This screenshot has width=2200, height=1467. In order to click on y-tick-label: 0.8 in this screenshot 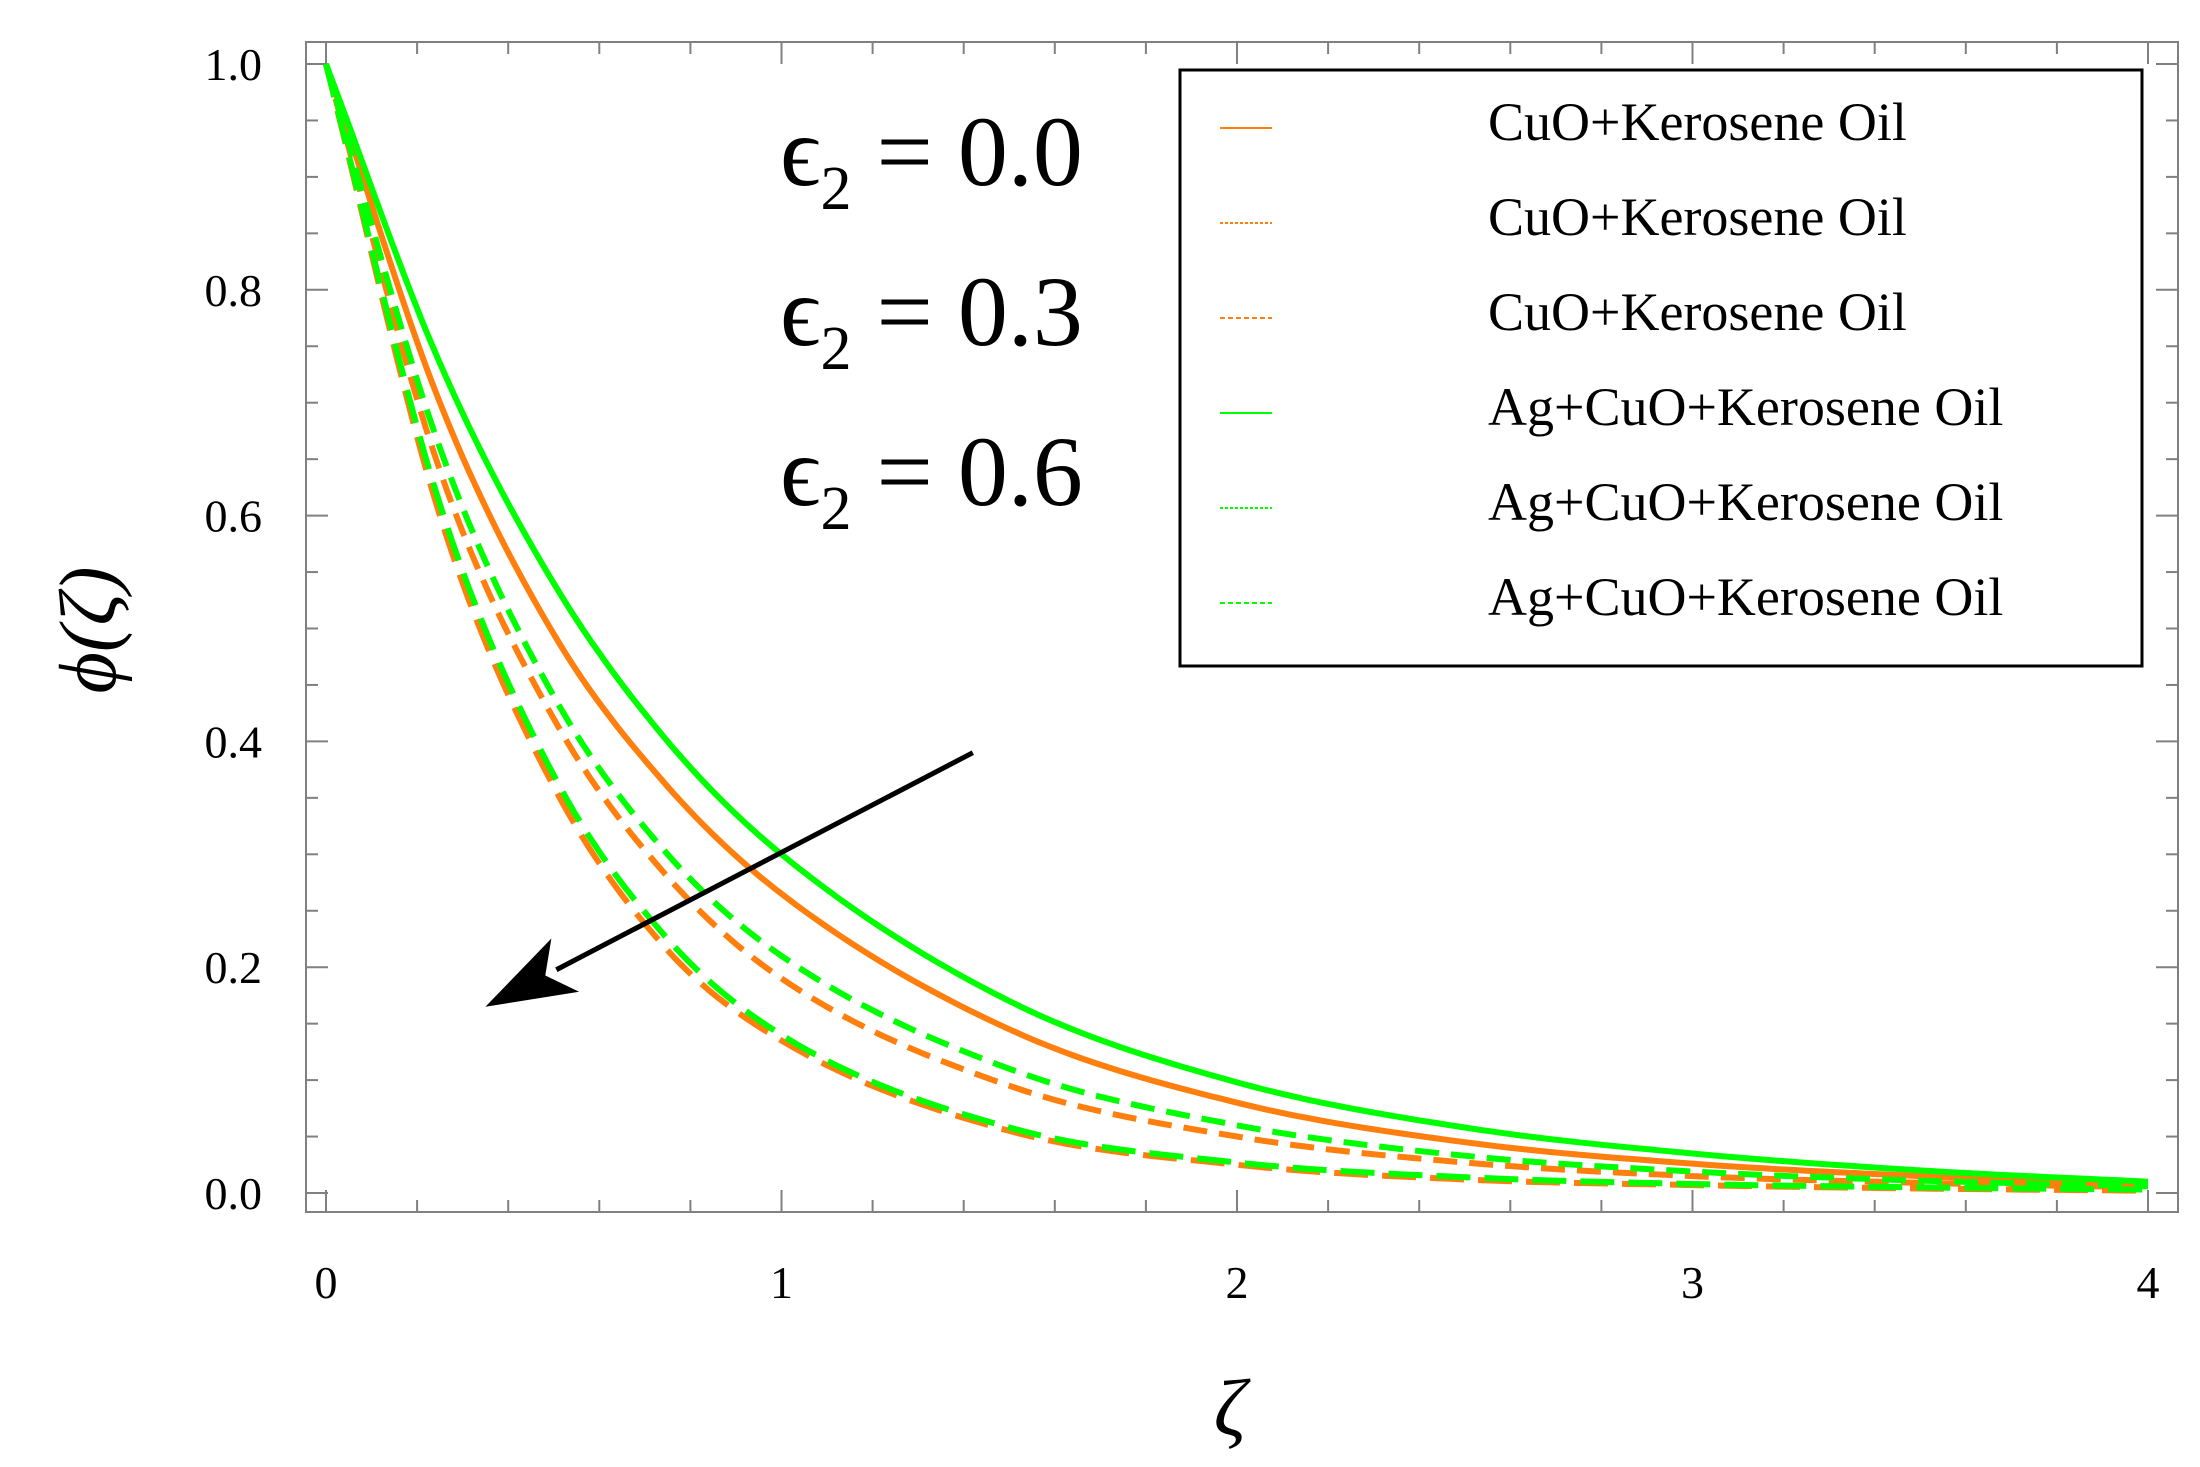, I will do `click(234, 290)`.